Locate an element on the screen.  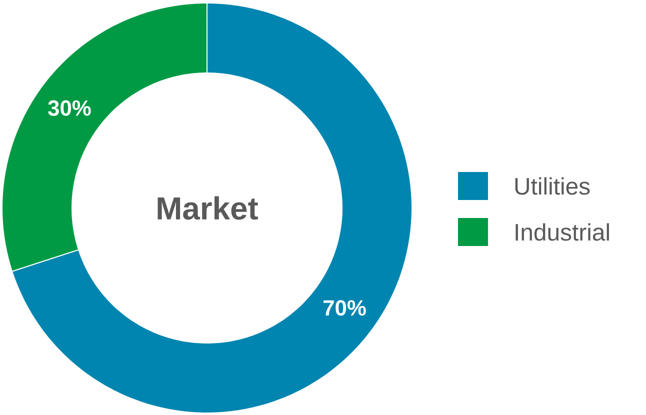
legend-label: Utilities is located at coordinates (552, 186).